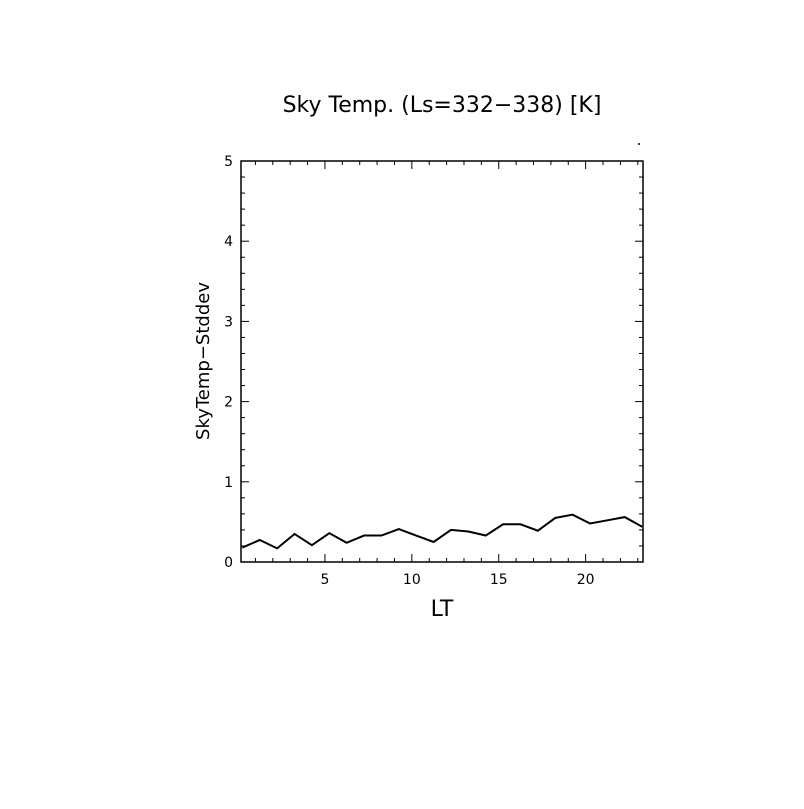  I want to click on chart-title: Sky Temp. (Ls=332−338) [K], so click(442, 105).